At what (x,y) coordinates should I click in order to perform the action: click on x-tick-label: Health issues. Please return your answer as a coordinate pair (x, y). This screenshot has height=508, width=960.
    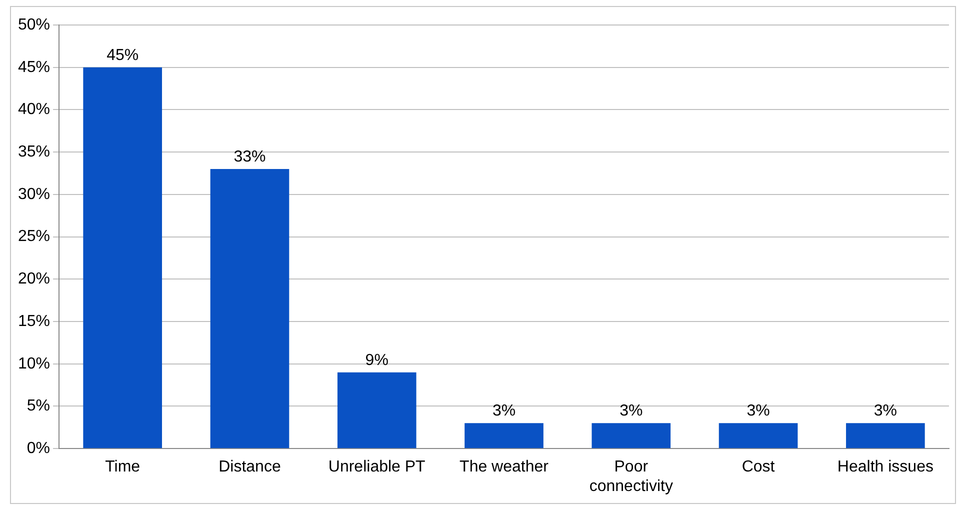
    Looking at the image, I should click on (885, 467).